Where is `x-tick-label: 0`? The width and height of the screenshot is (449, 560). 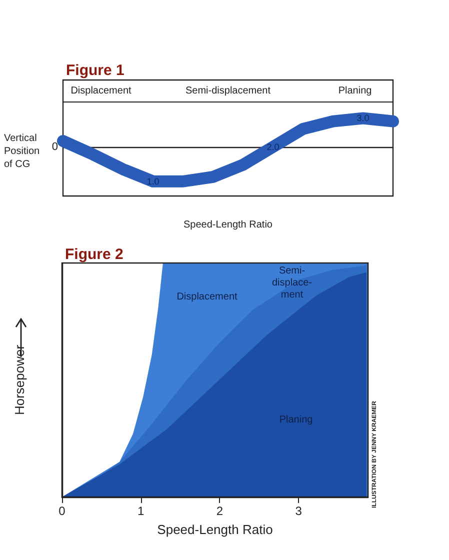
x-tick-label: 0 is located at coordinates (62, 511).